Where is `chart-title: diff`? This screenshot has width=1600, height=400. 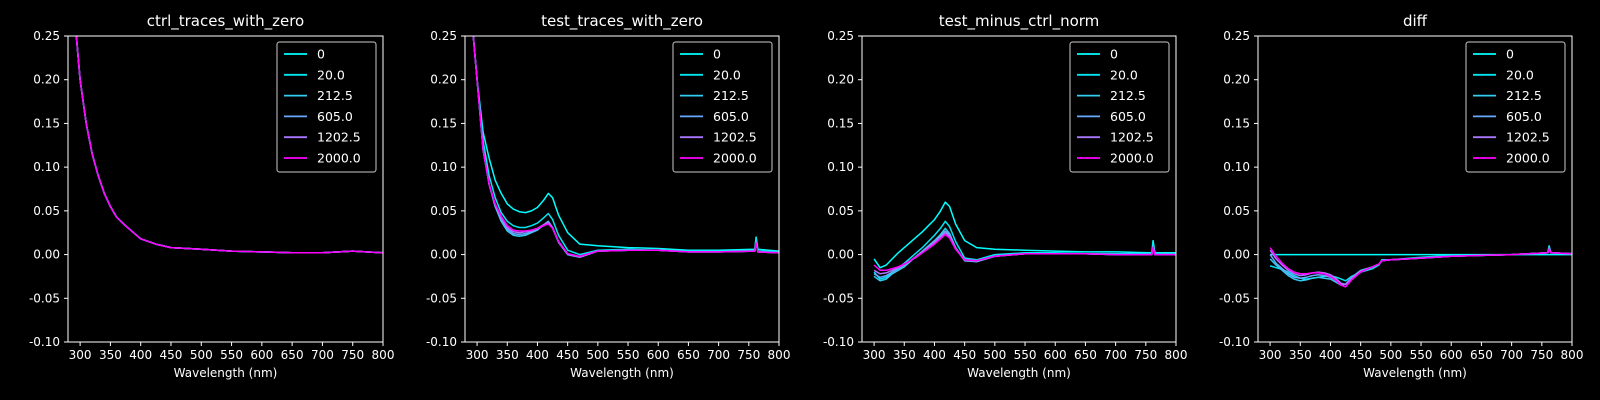
chart-title: diff is located at coordinates (1415, 21).